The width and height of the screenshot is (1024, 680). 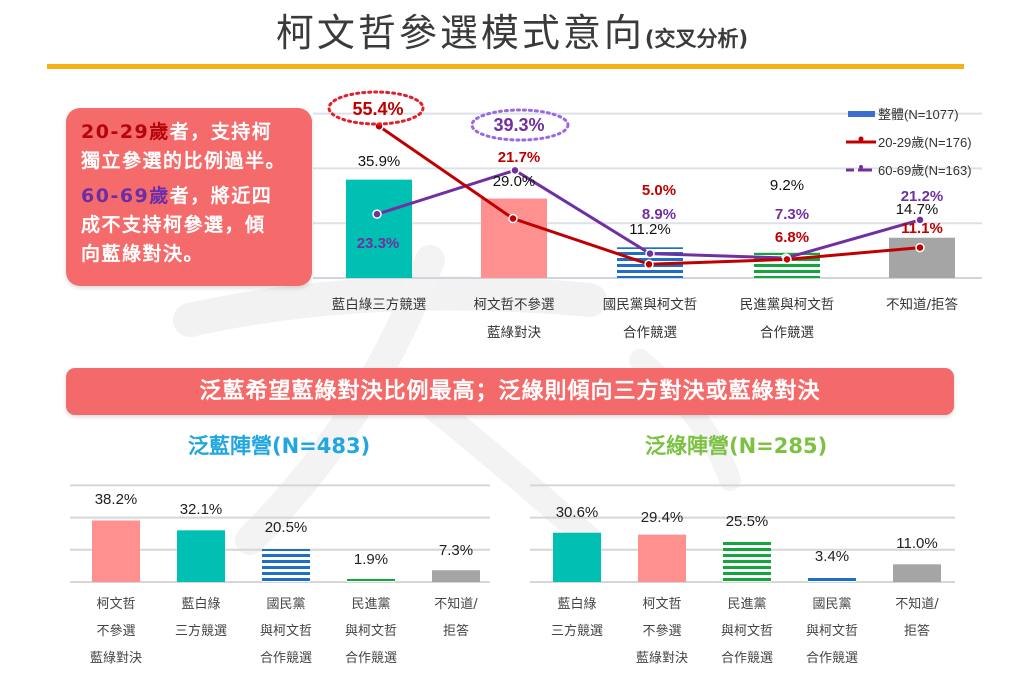 I want to click on bar-value-label: 1.9%, so click(x=371, y=559).